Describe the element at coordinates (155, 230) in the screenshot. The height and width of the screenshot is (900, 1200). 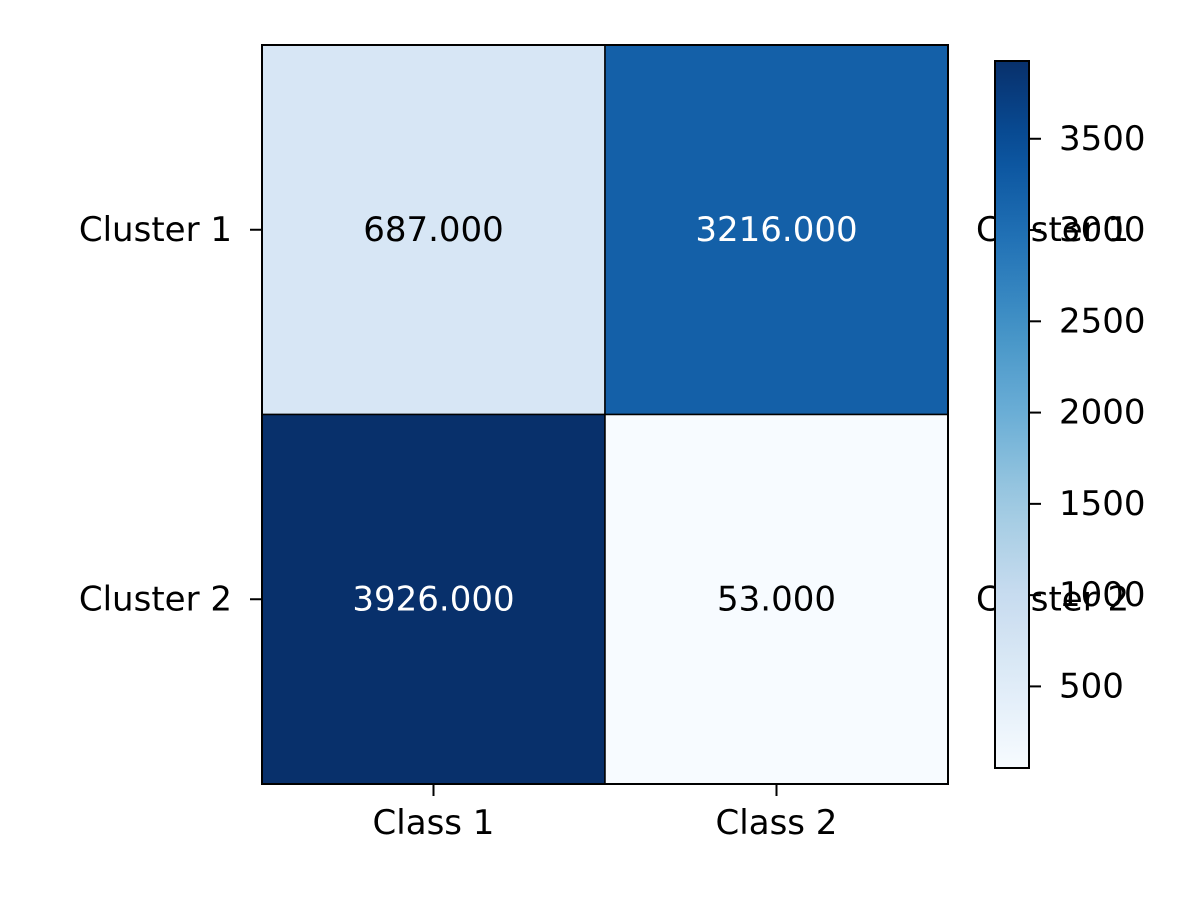
I see `y-tick-label-1: Cluster 1` at that location.